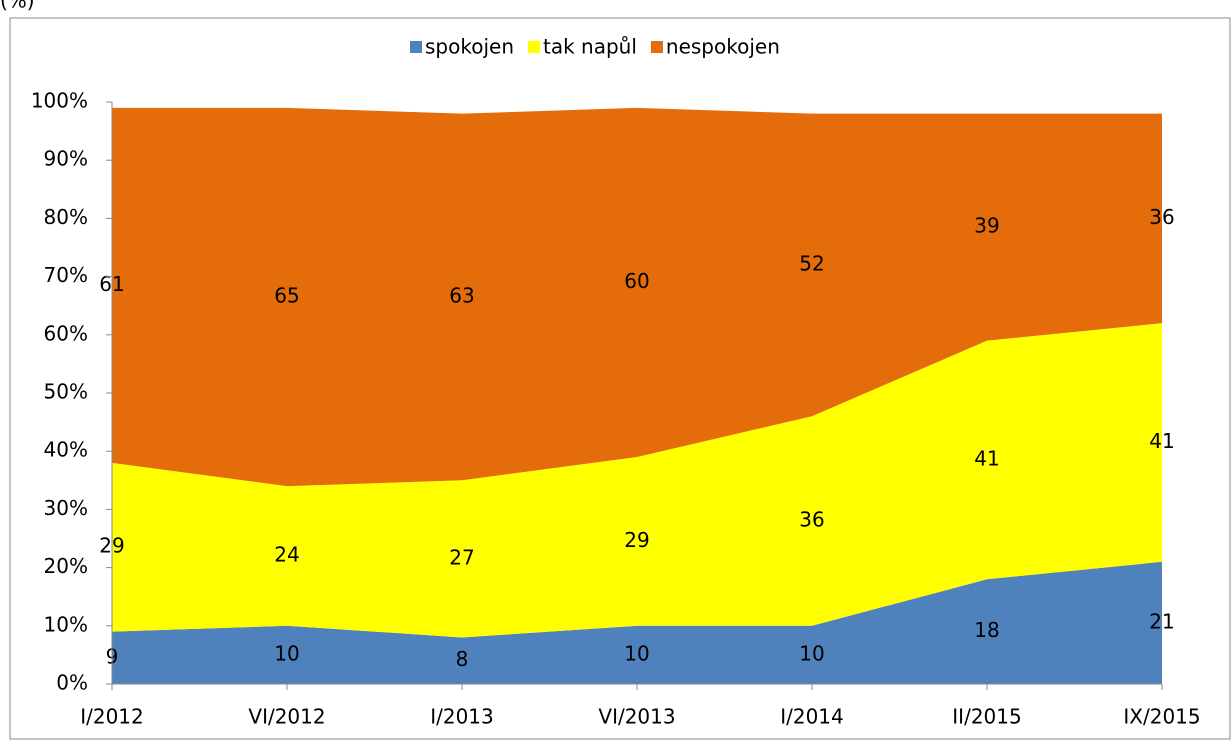  Describe the element at coordinates (72, 683) in the screenshot. I see `y-tick-label: 0%` at that location.